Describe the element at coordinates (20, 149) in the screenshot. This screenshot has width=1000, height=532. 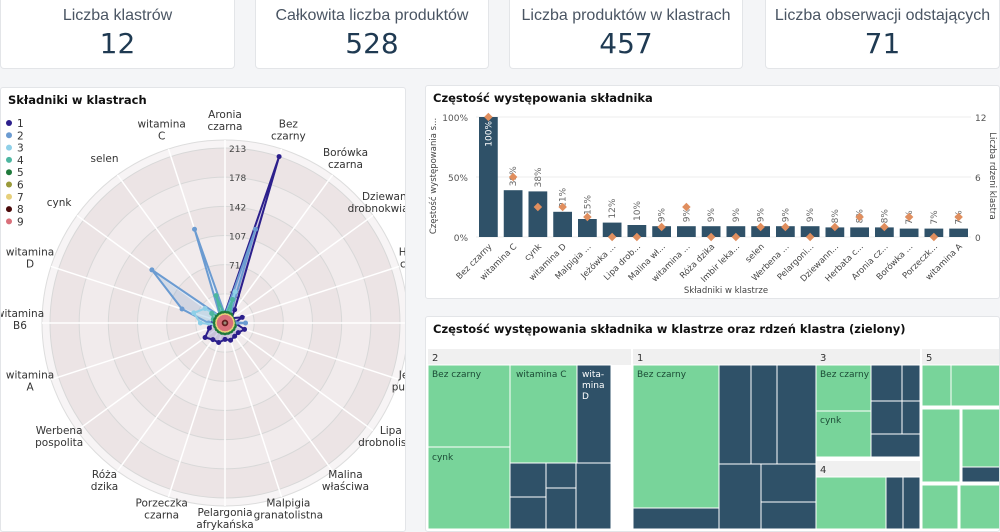
I see `legend-label: 3` at that location.